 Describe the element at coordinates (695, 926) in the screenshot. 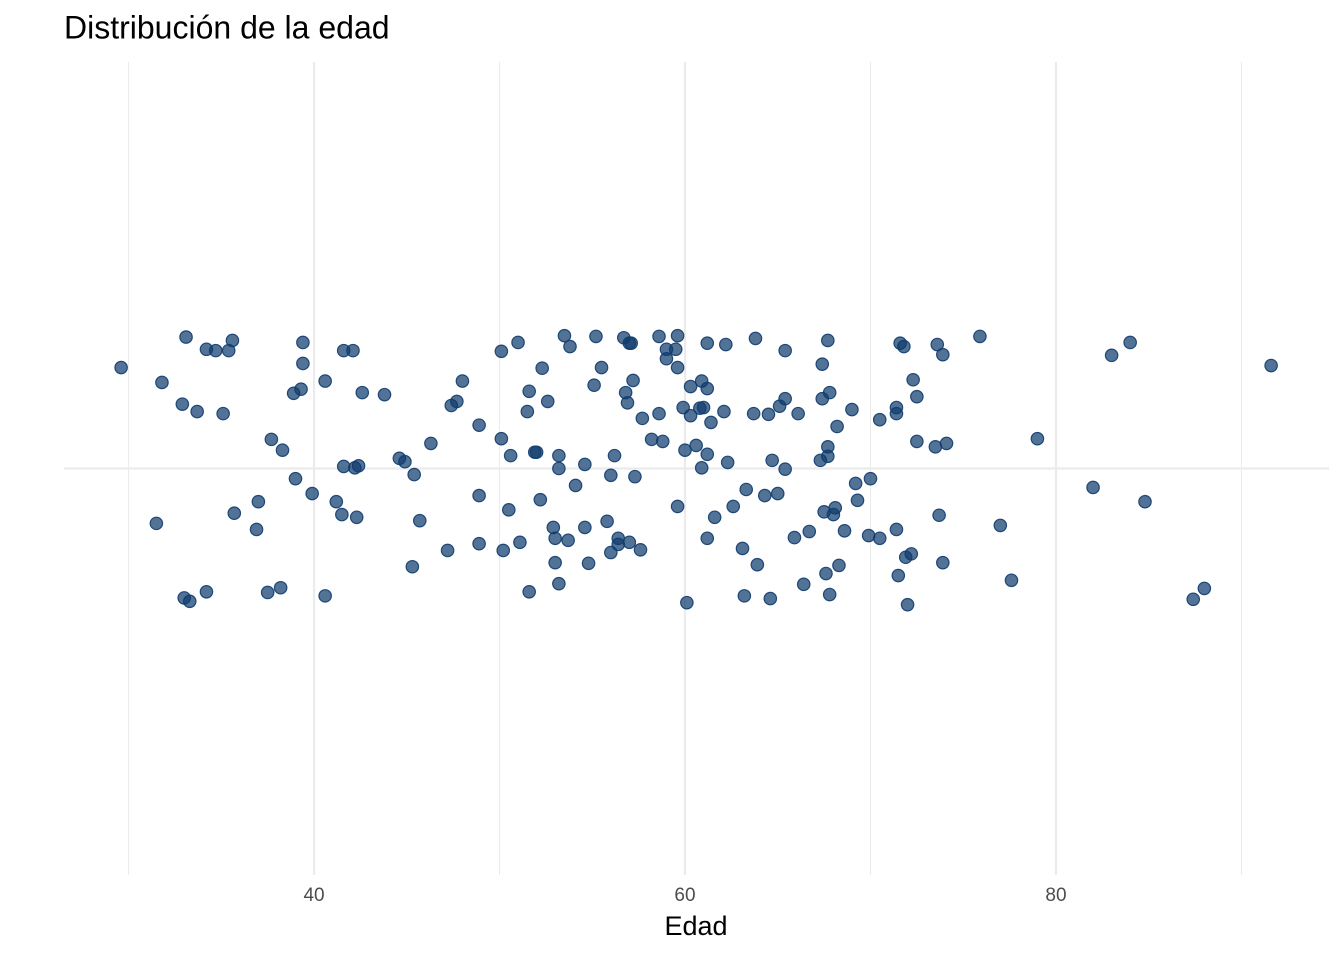

I see `x-axis-label: Edad` at that location.